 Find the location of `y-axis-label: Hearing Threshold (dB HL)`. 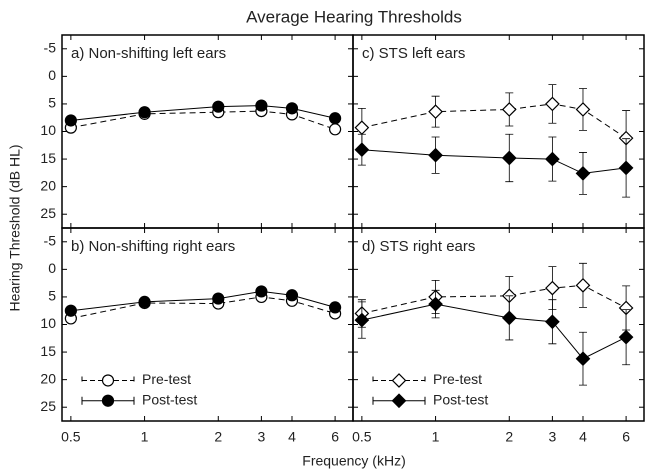

y-axis-label: Hearing Threshold (dB HL) is located at coordinates (15, 227).